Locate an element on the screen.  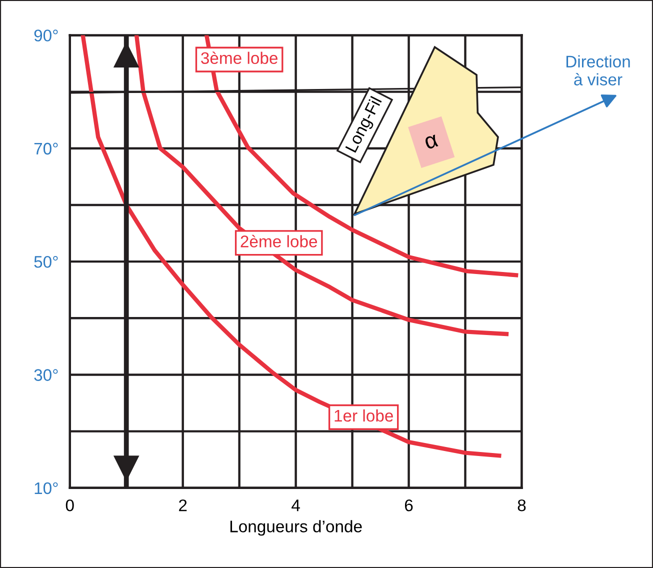
annotation: α is located at coordinates (431, 142).